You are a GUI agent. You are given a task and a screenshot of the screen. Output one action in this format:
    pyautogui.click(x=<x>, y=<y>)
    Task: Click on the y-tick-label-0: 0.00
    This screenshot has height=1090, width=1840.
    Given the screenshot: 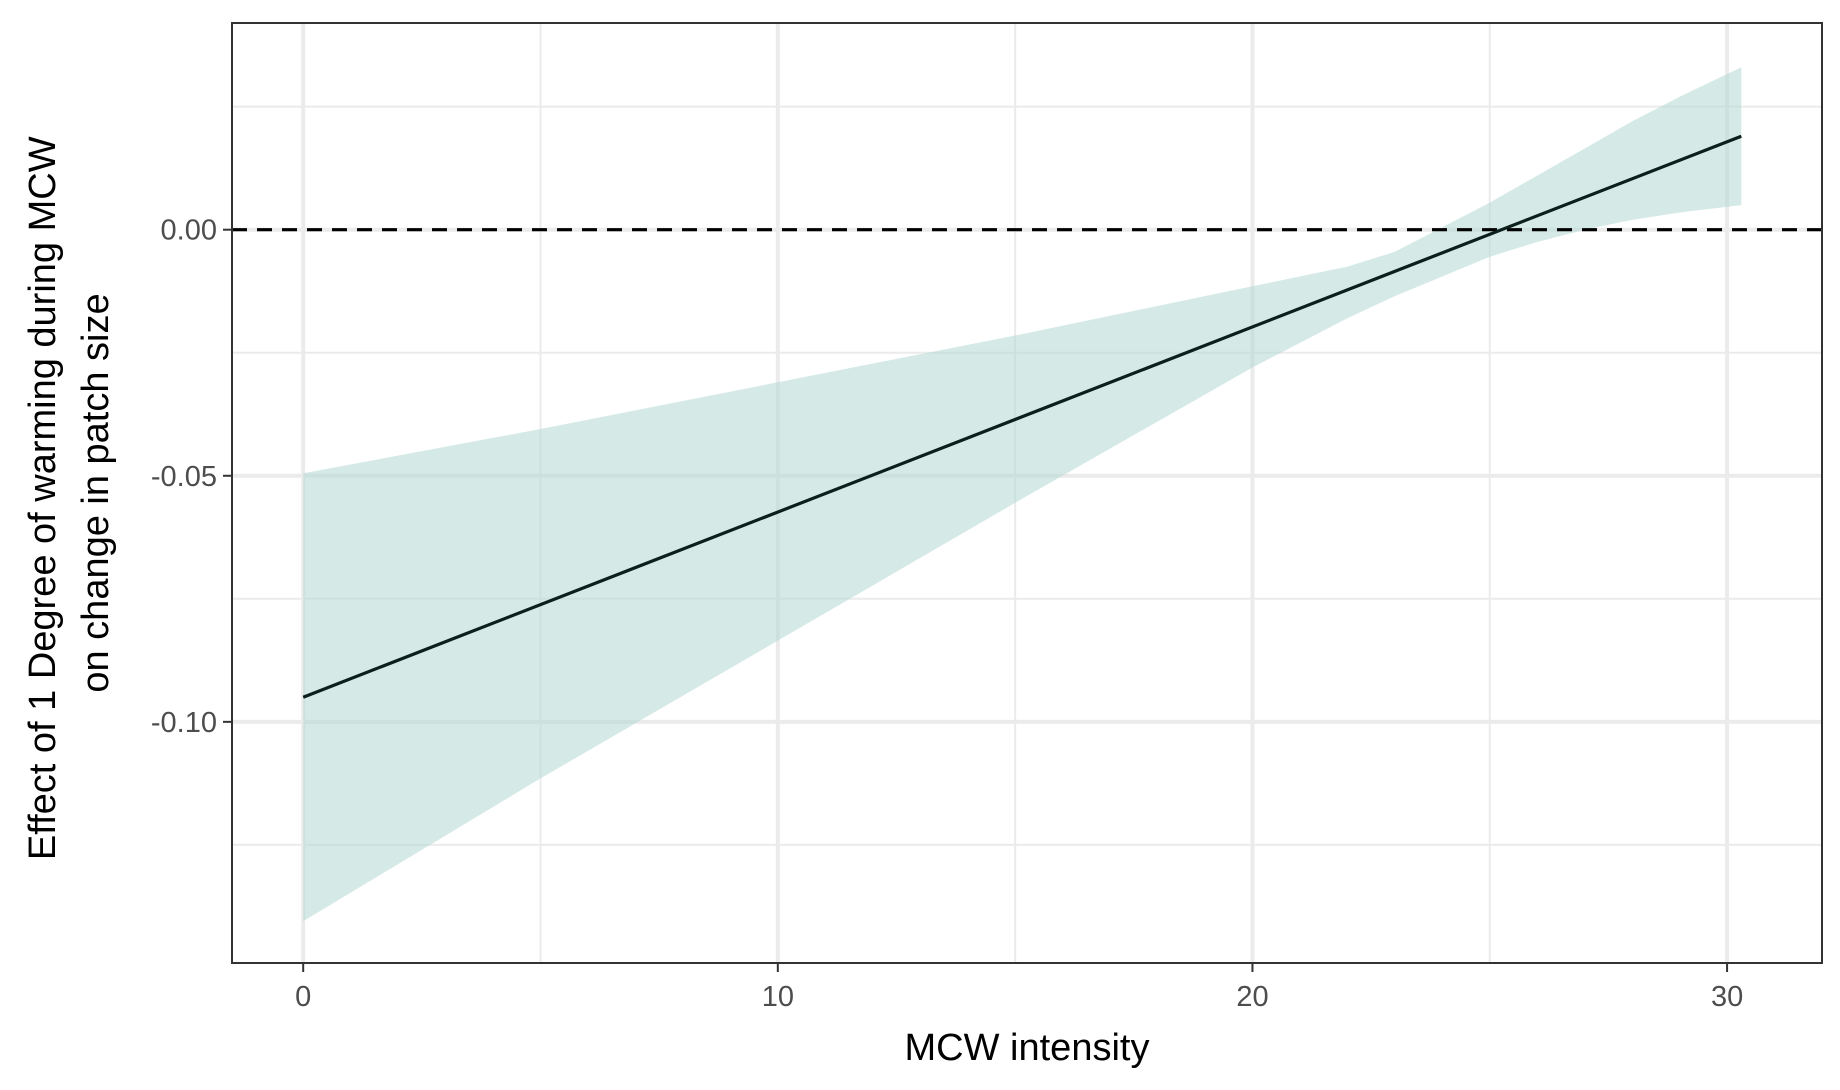 What is the action you would take?
    pyautogui.click(x=189, y=231)
    